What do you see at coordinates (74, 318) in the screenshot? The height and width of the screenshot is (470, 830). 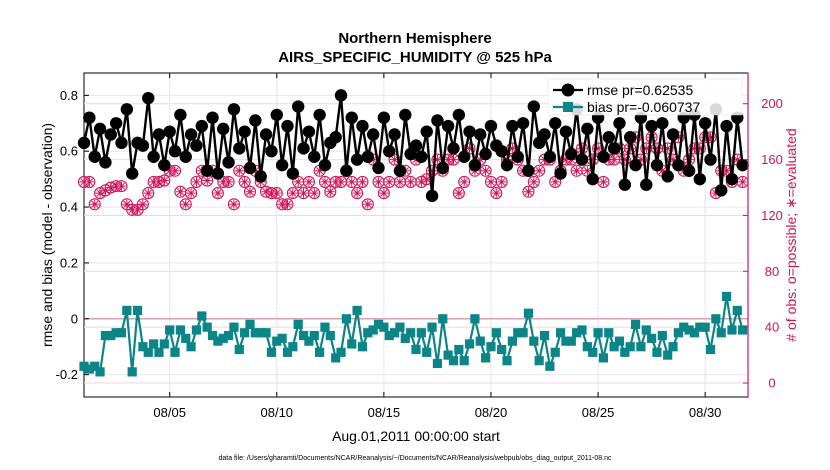 I see `y-left-tick-label: 0` at bounding box center [74, 318].